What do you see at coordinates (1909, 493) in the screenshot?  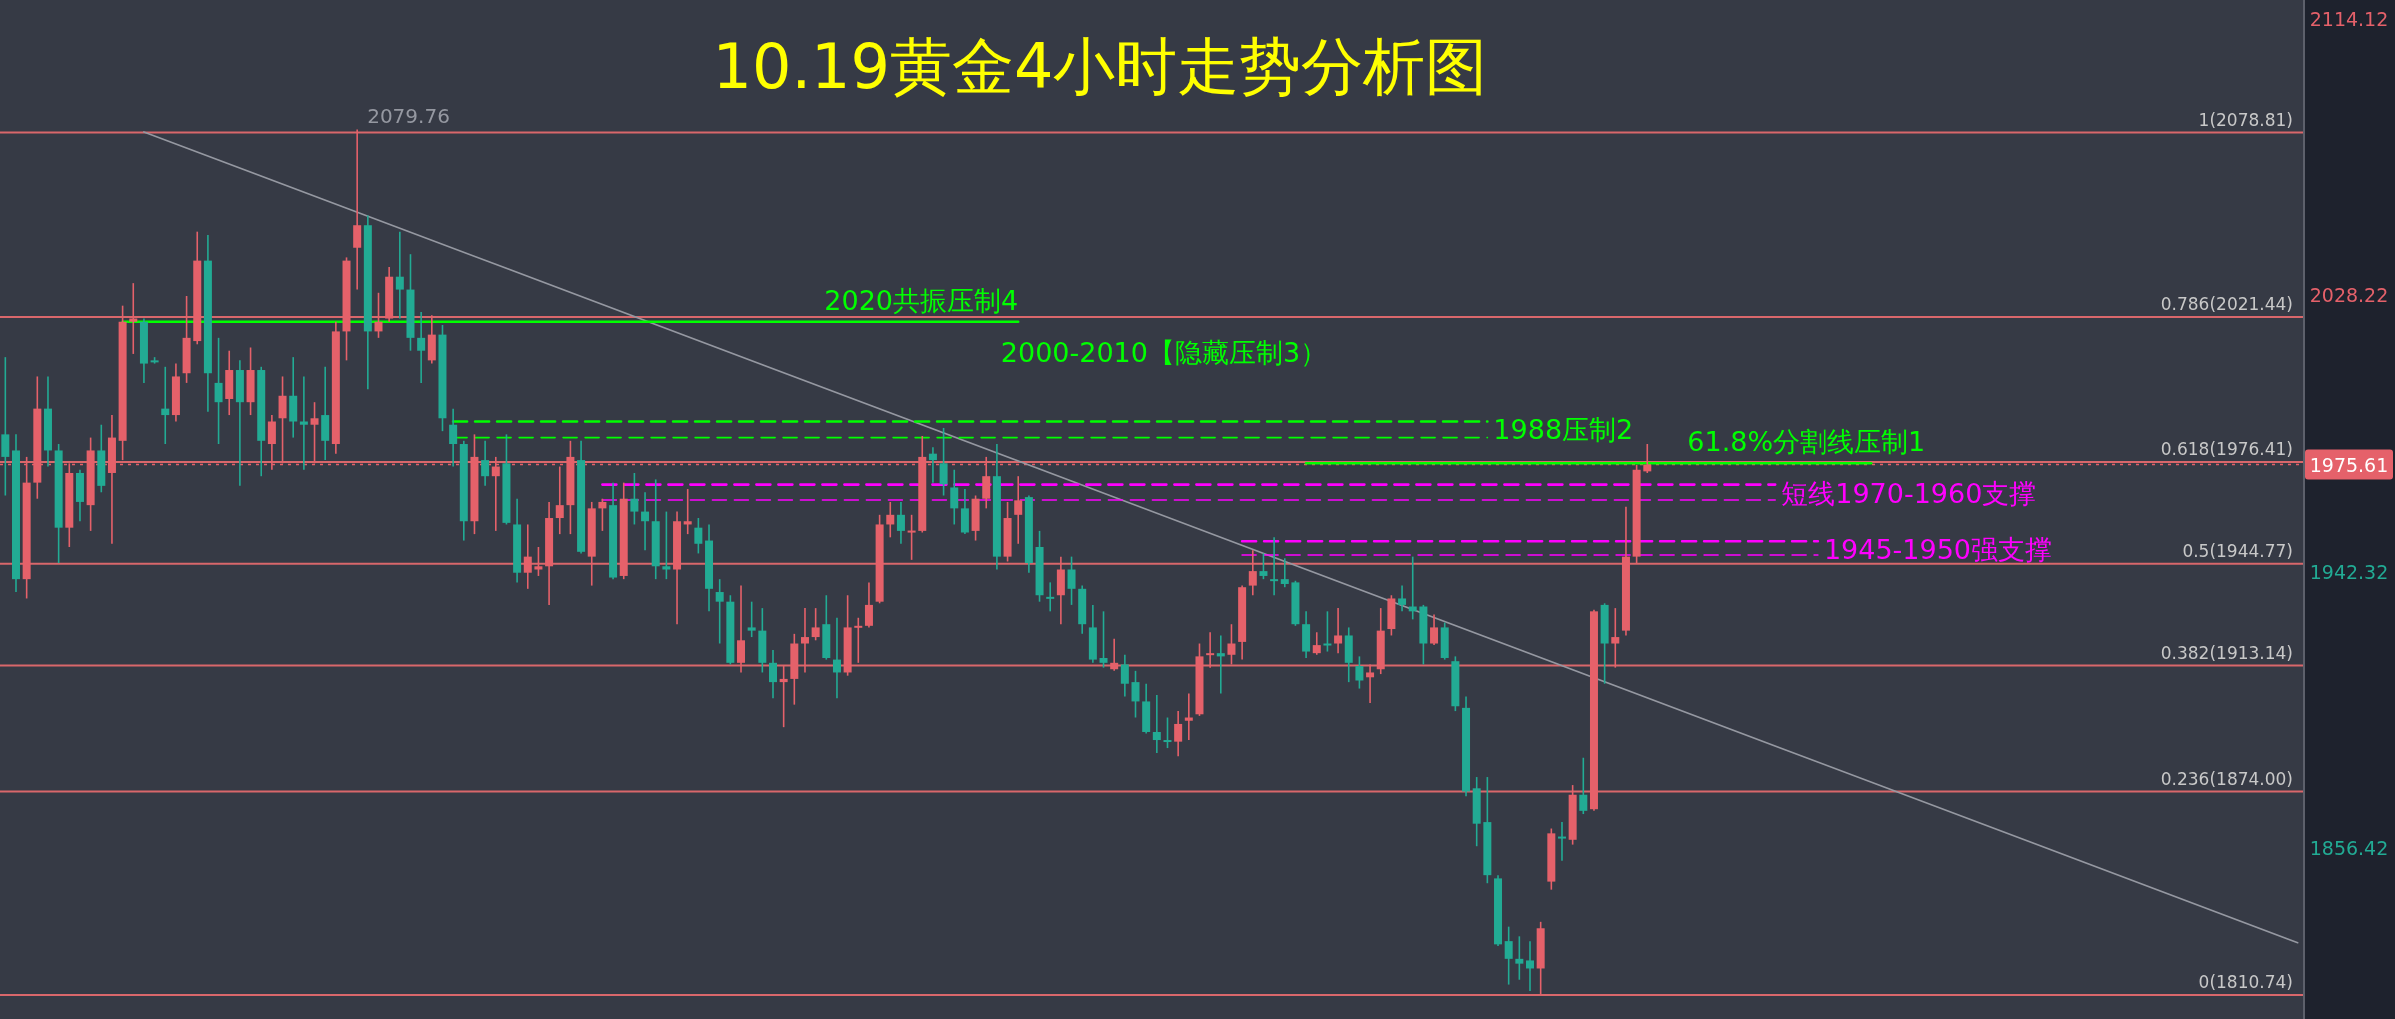 I see `series-label: 短线1970-1960支撑` at bounding box center [1909, 493].